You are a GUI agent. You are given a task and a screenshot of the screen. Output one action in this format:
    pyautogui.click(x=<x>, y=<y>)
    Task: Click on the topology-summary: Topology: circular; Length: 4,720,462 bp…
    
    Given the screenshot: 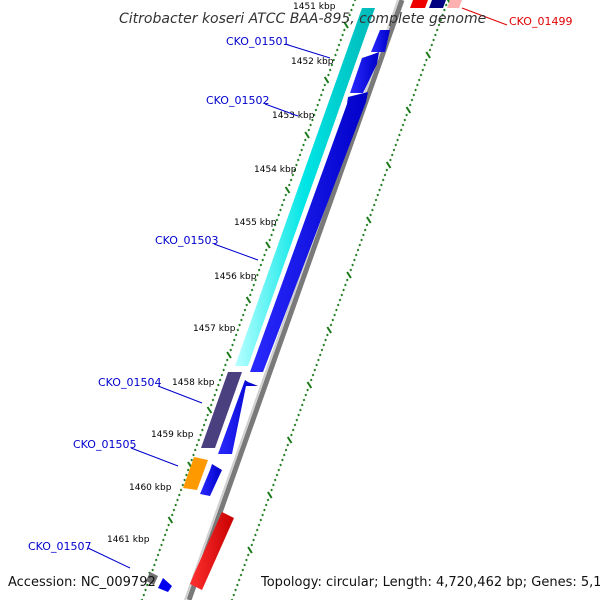 What is the action you would take?
    pyautogui.click(x=430, y=582)
    